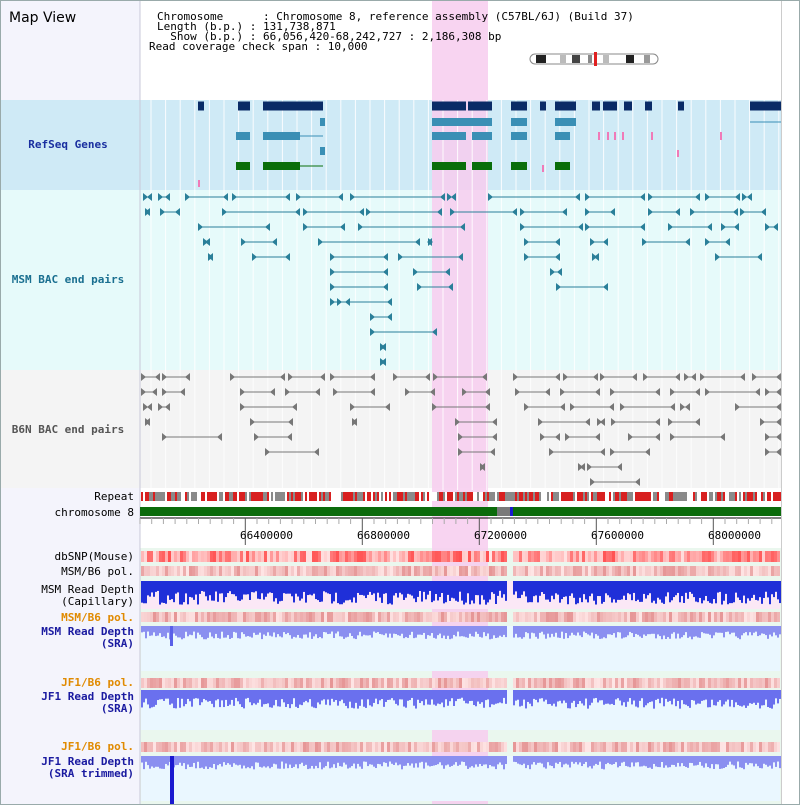 The image size is (800, 805). Describe the element at coordinates (489, 144) in the screenshot. I see `refseq-genes-track` at that location.